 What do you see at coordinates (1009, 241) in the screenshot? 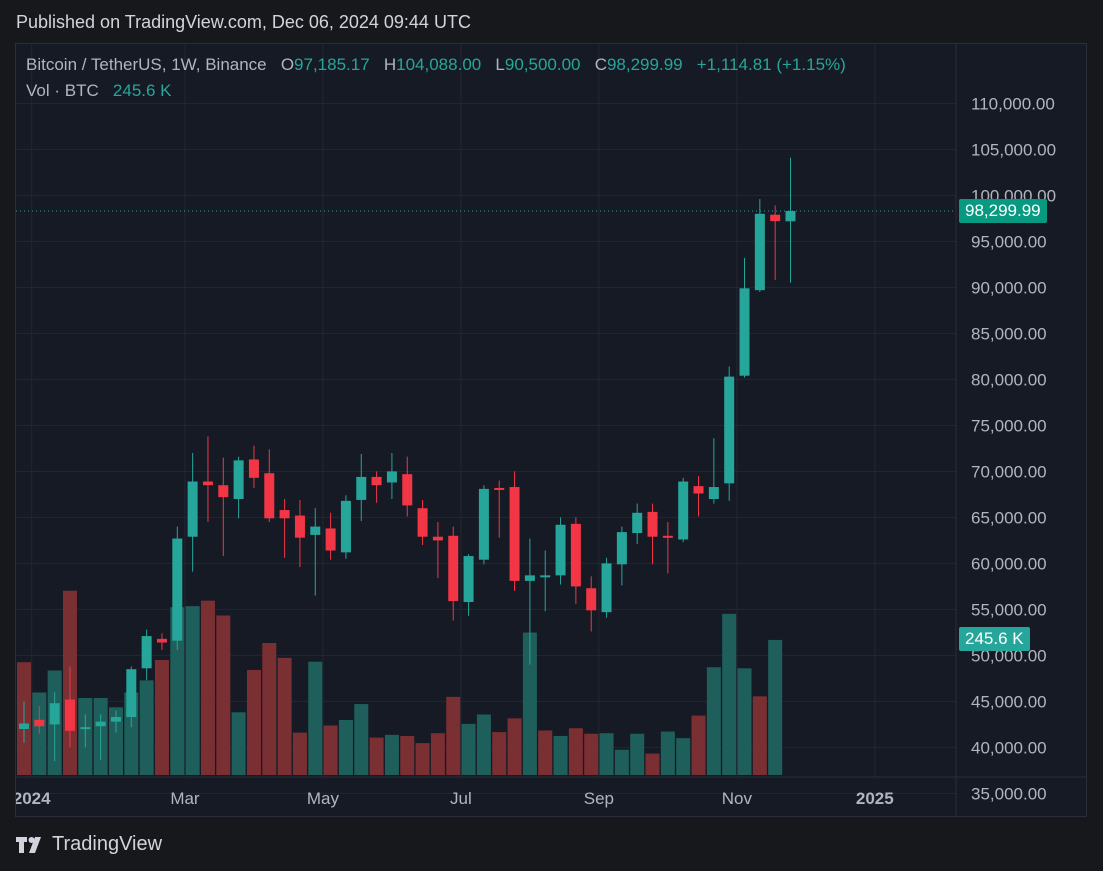
I see `y-tick-label: 95,000.00` at bounding box center [1009, 241].